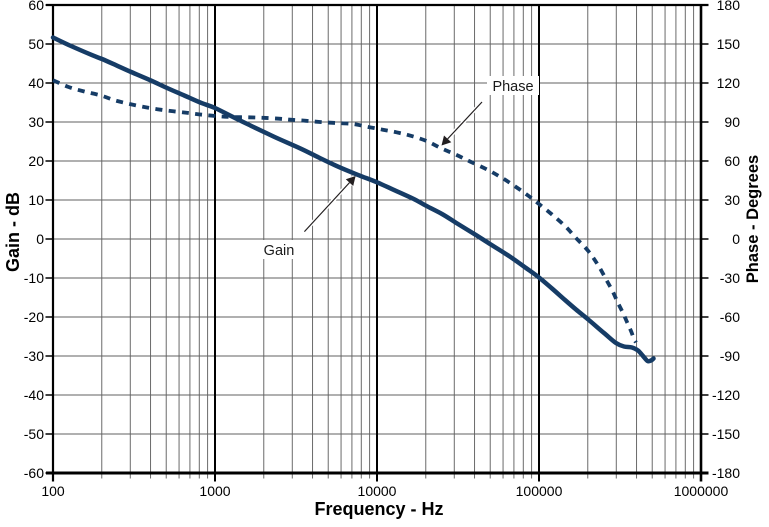 This screenshot has width=769, height=527. I want to click on svg-text: -50, so click(34, 434).